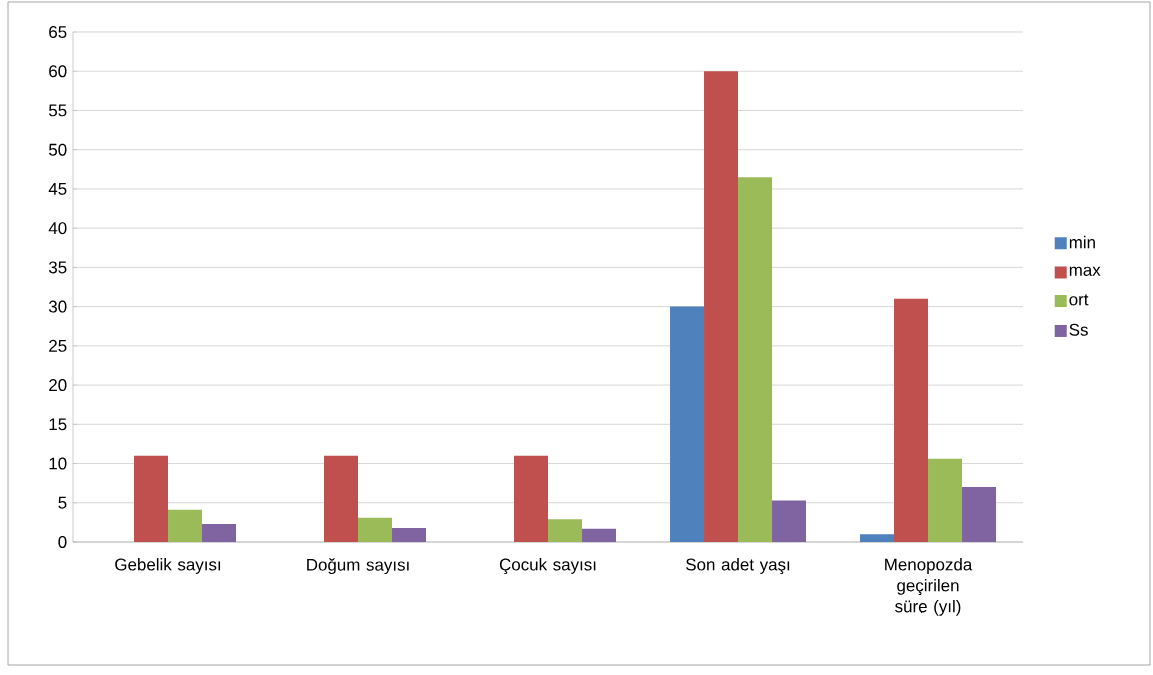 This screenshot has height=675, width=1153. I want to click on y-tick-label: 65, so click(58, 32).